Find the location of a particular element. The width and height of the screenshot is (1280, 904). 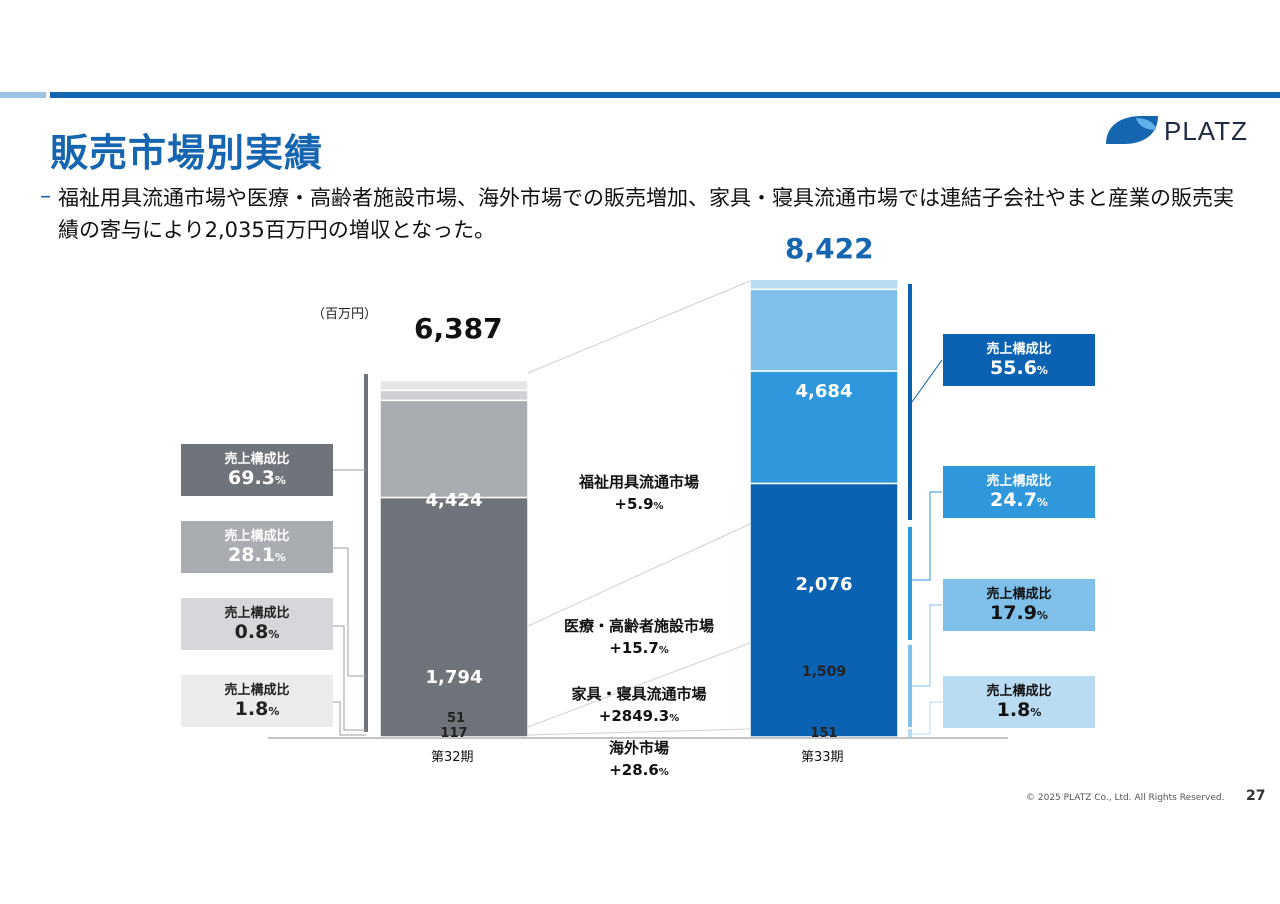

market-label-2: 医療・高齢者施設市場 +15.7% is located at coordinates (639, 638).